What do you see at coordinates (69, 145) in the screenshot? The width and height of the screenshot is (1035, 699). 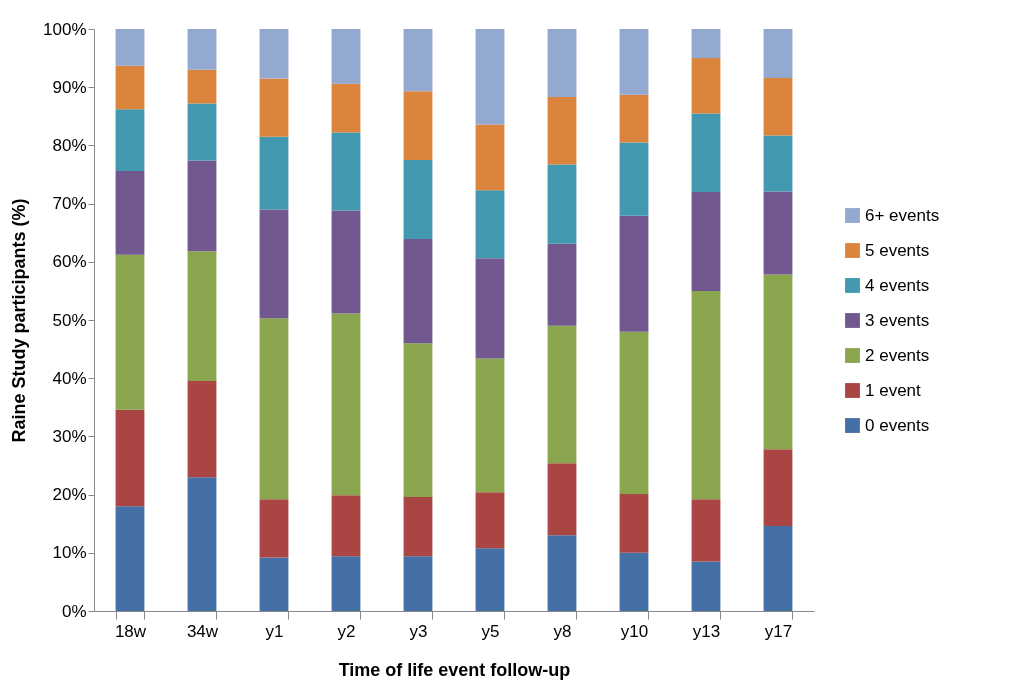 I see `y-tick-label: 80%` at bounding box center [69, 145].